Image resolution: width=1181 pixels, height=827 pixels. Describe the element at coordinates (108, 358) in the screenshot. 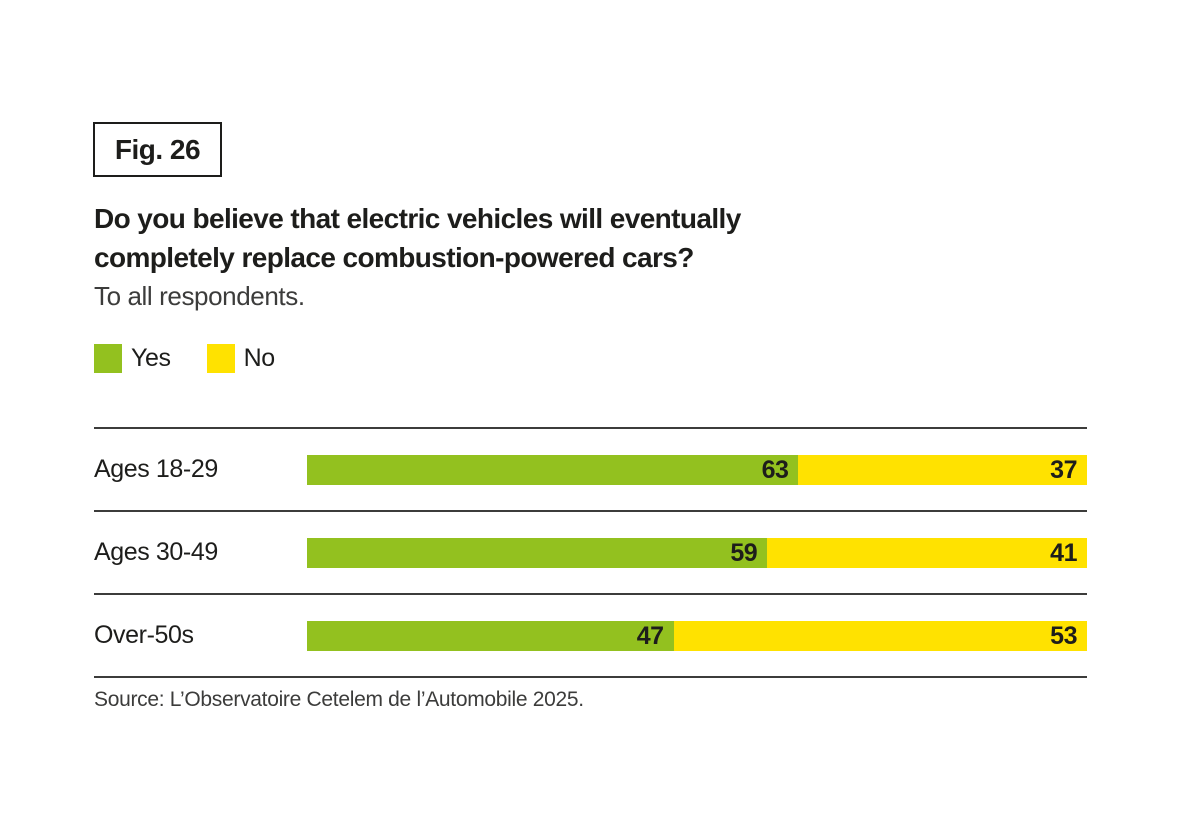

I see `legend-swatch-yes` at that location.